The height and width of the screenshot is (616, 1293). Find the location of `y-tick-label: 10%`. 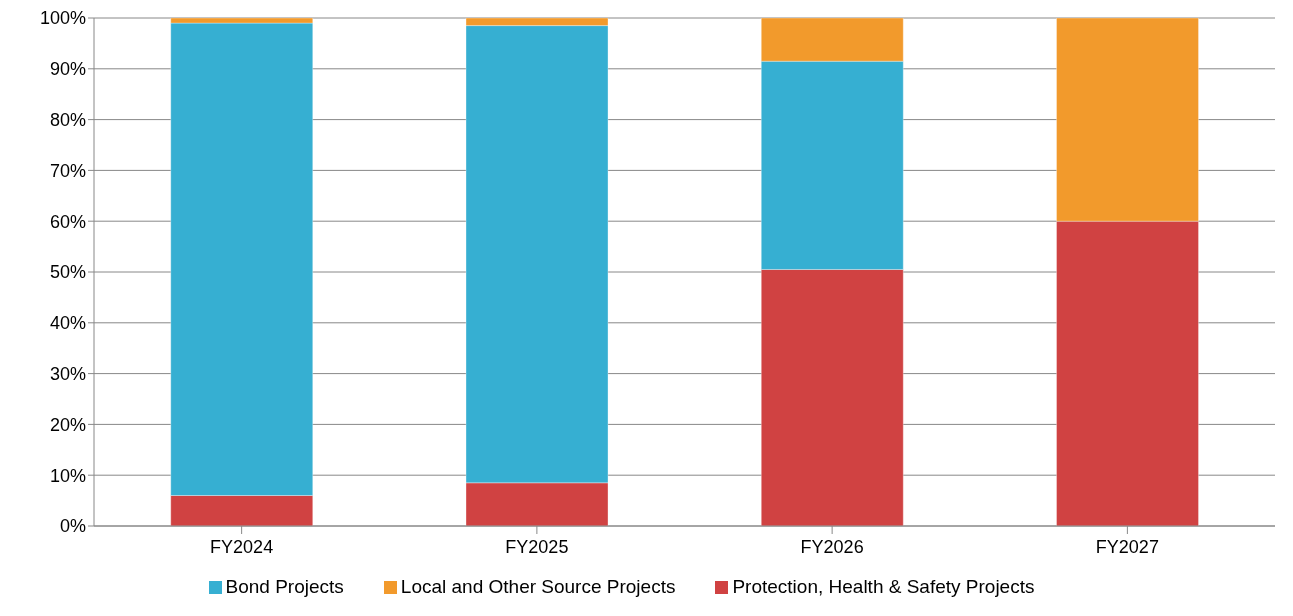

y-tick-label: 10% is located at coordinates (67, 475).